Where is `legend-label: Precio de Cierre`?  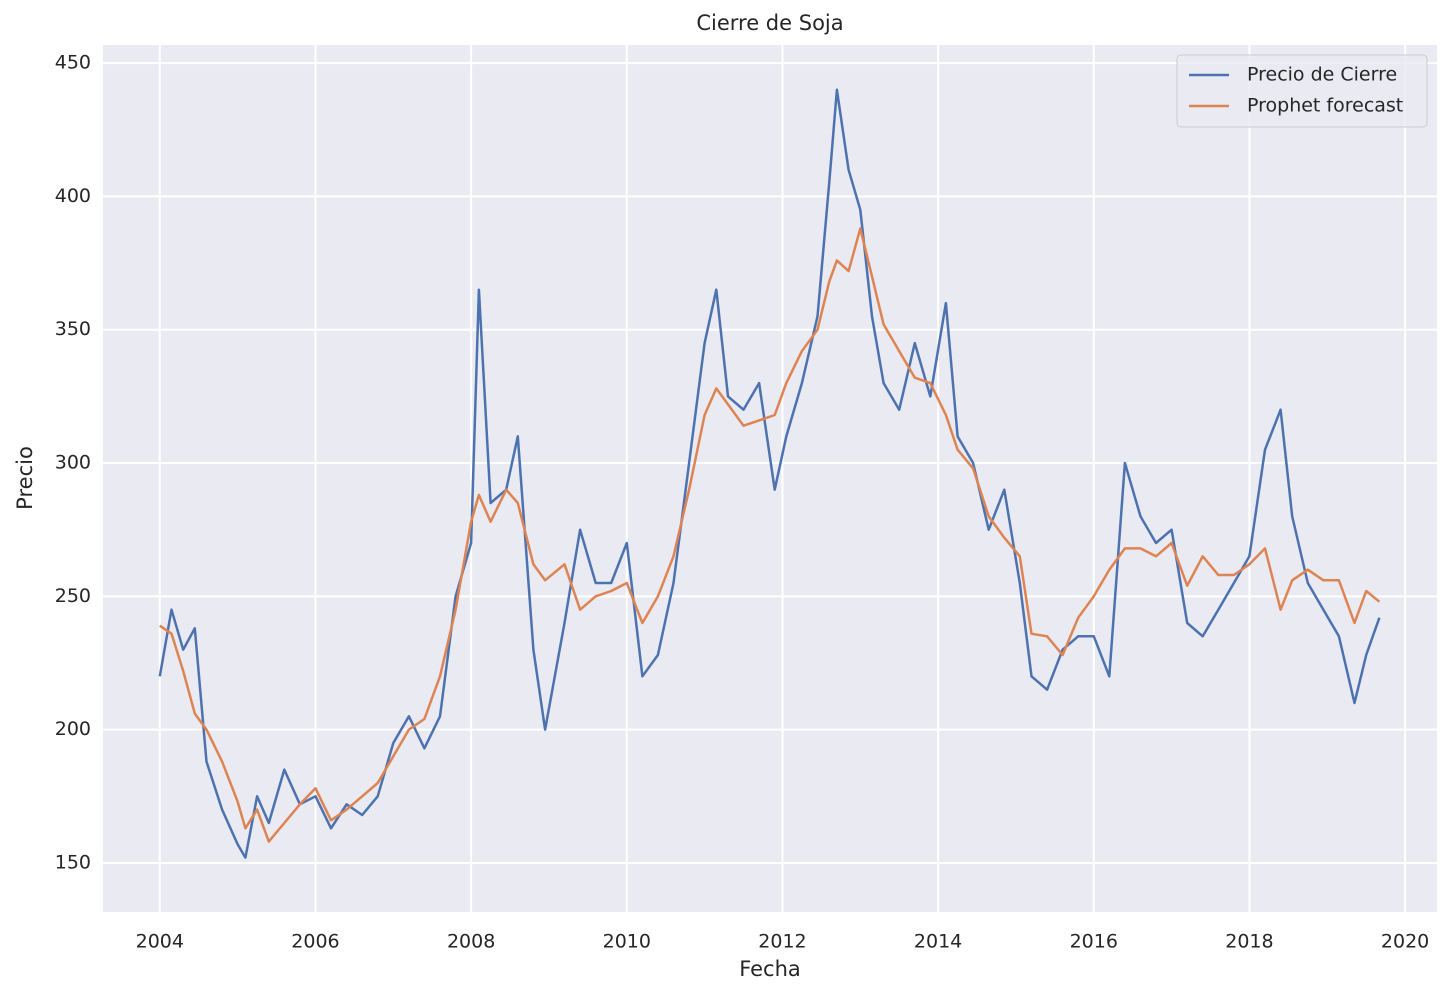 legend-label: Precio de Cierre is located at coordinates (1322, 75).